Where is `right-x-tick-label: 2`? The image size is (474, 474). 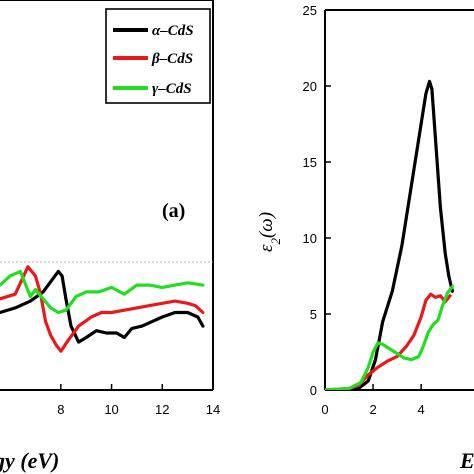 right-x-tick-label: 2 is located at coordinates (372, 409).